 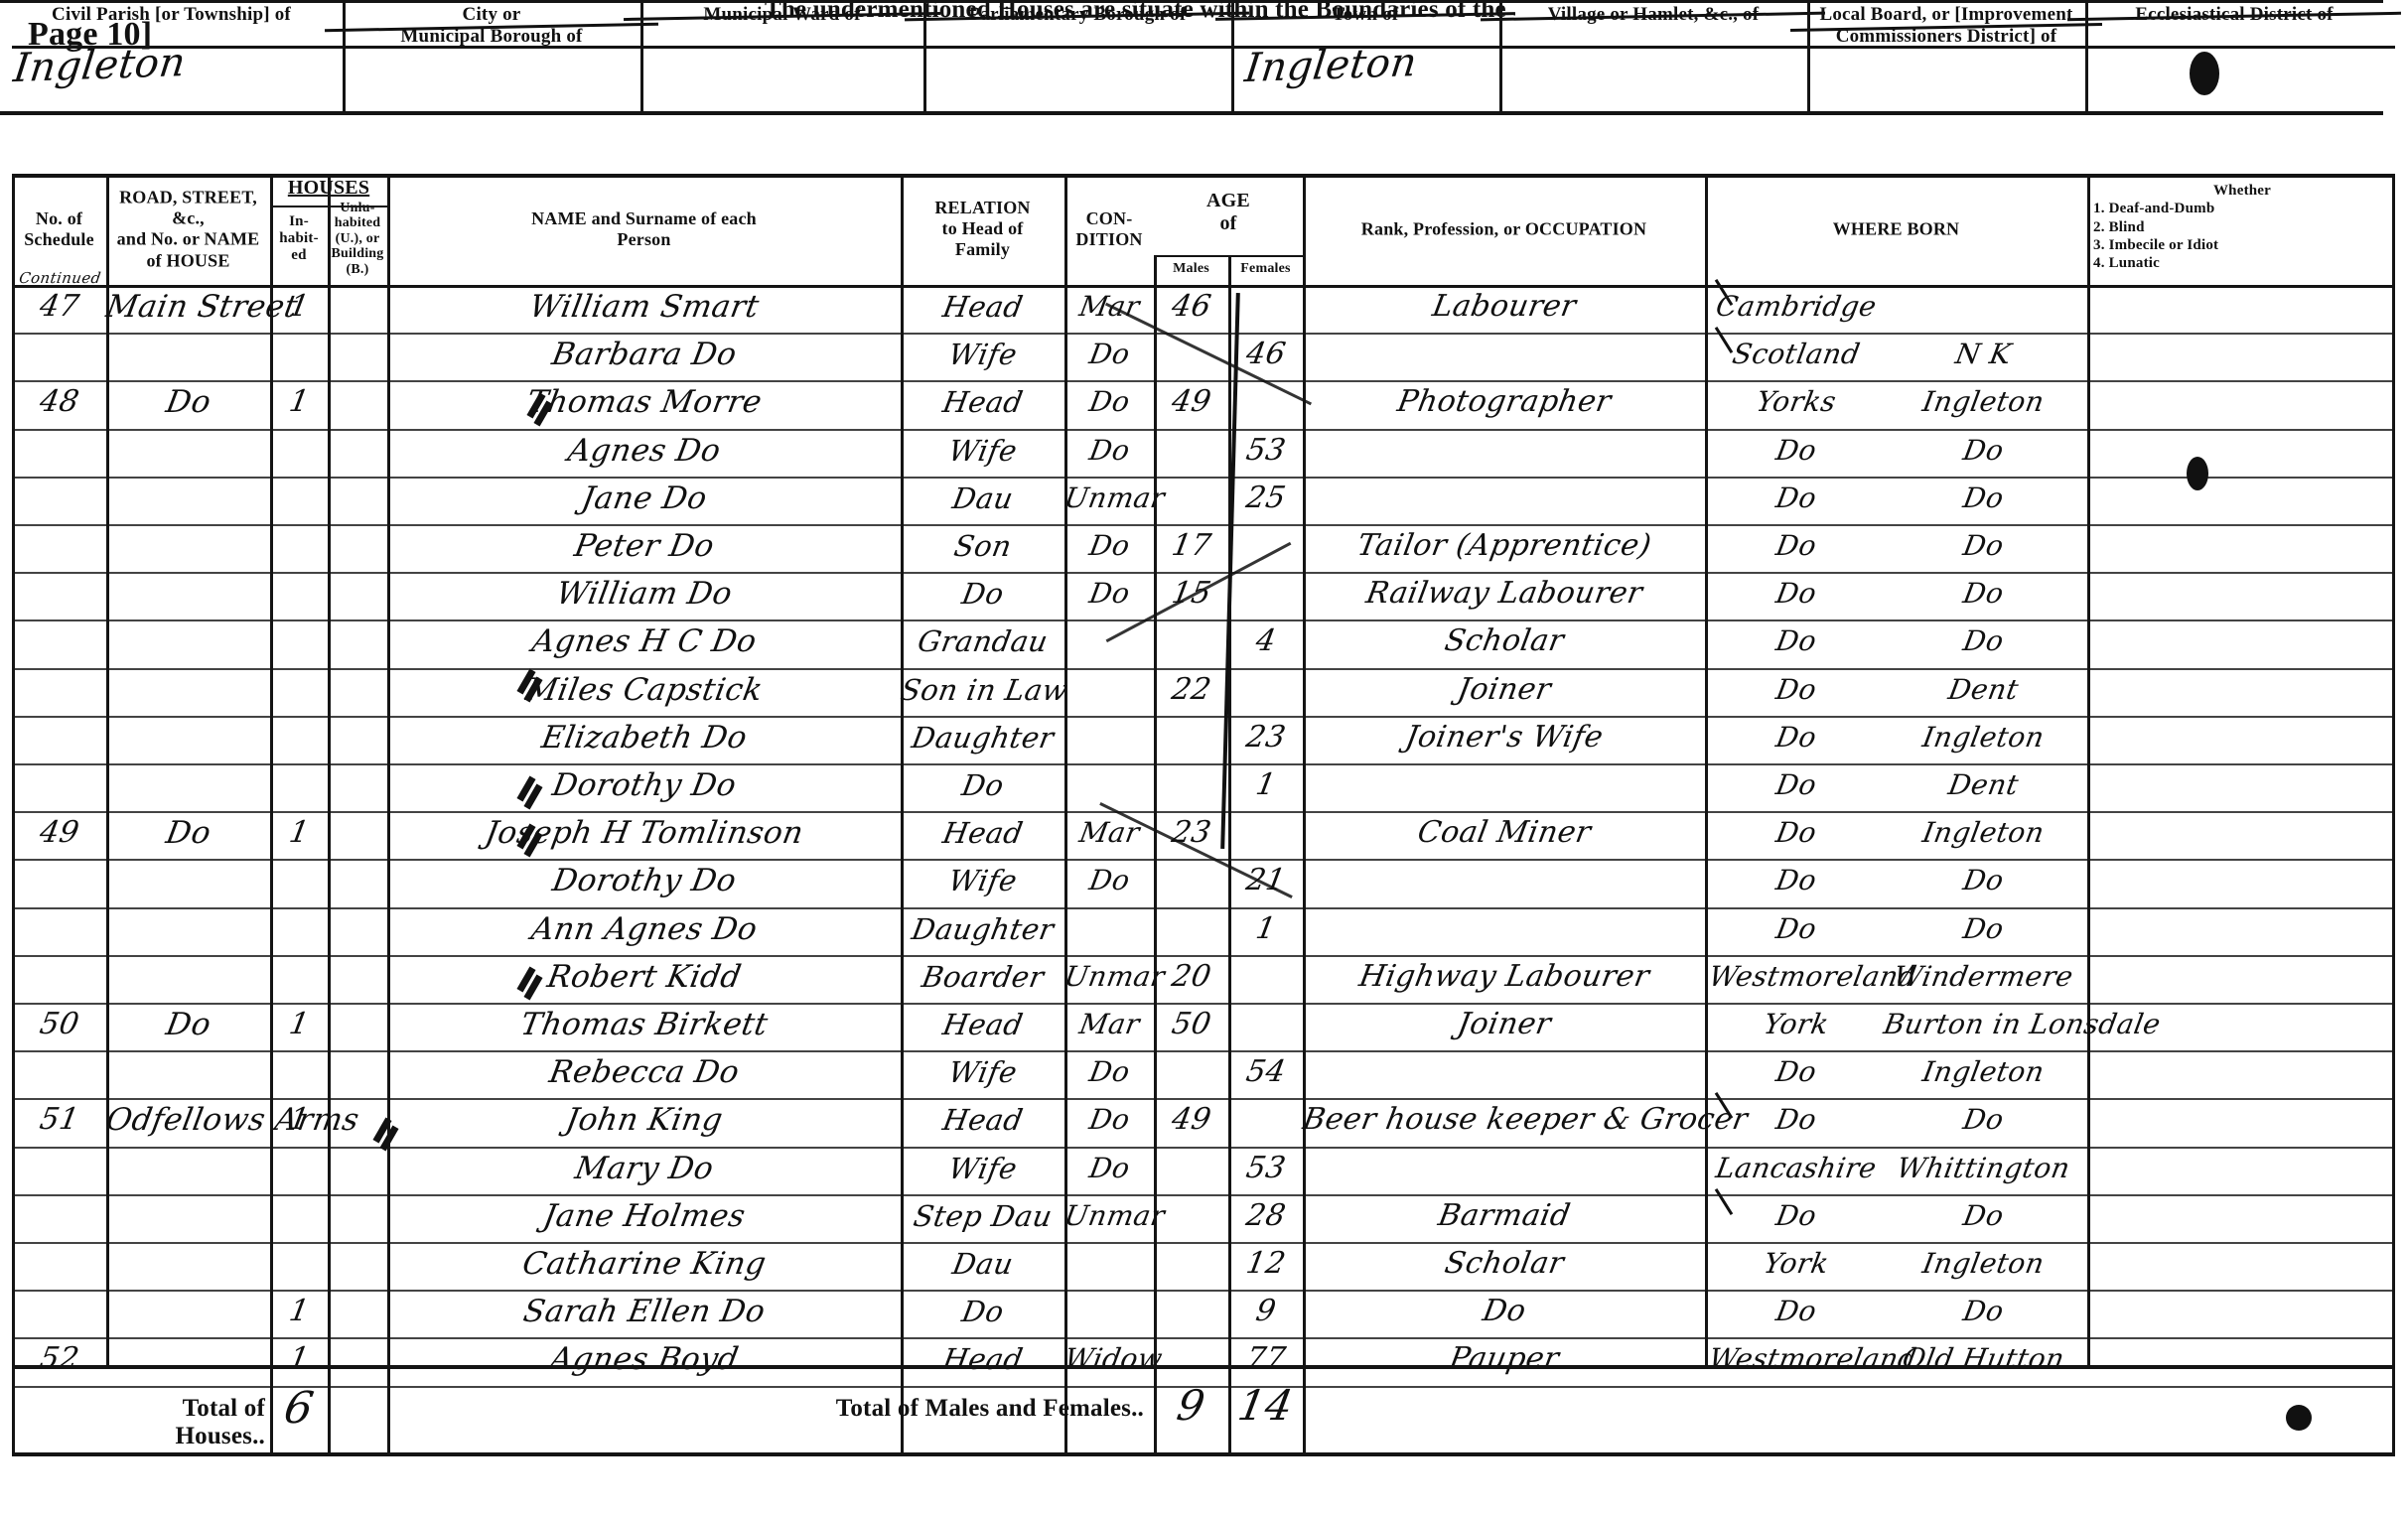 I want to click on col-header-age-males: Males, so click(x=1191, y=268).